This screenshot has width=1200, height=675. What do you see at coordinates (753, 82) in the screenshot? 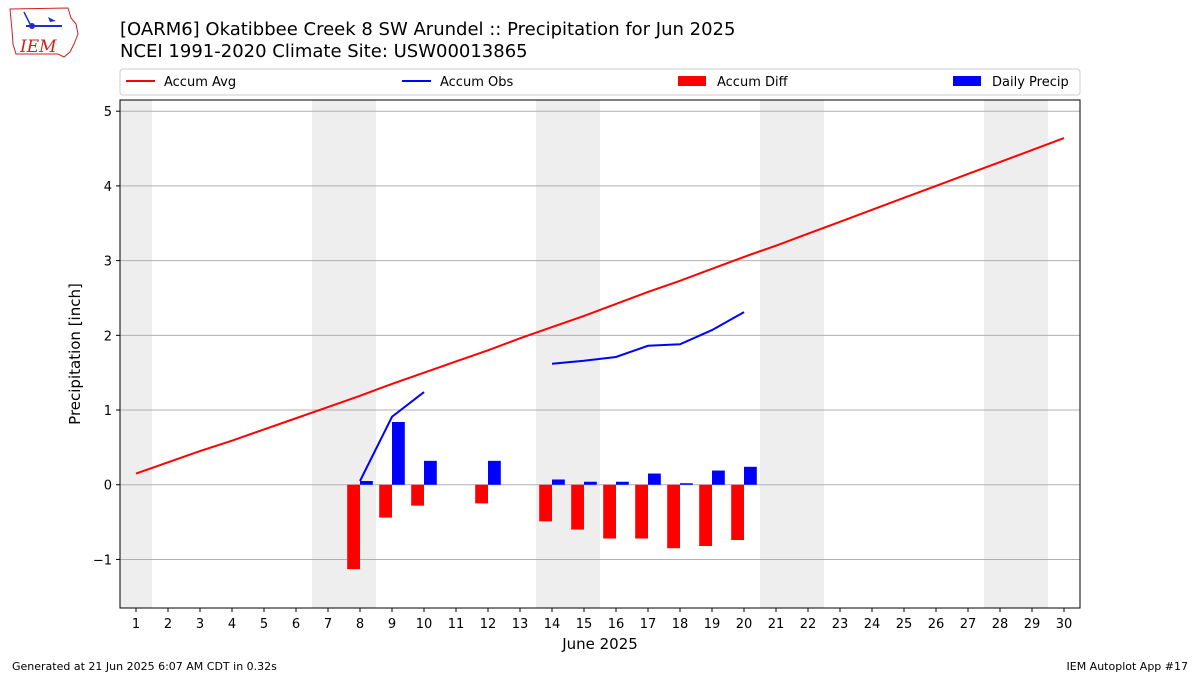
I see `legend-accum-diff-label: Accum Diff` at bounding box center [753, 82].